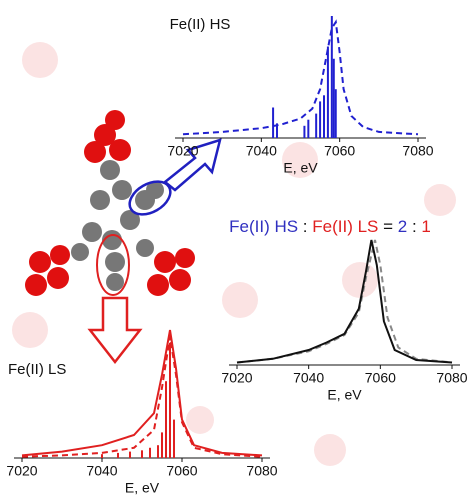 This screenshot has width=473, height=500. Describe the element at coordinates (424, 226) in the screenshot. I see `ratio-part: 1` at that location.